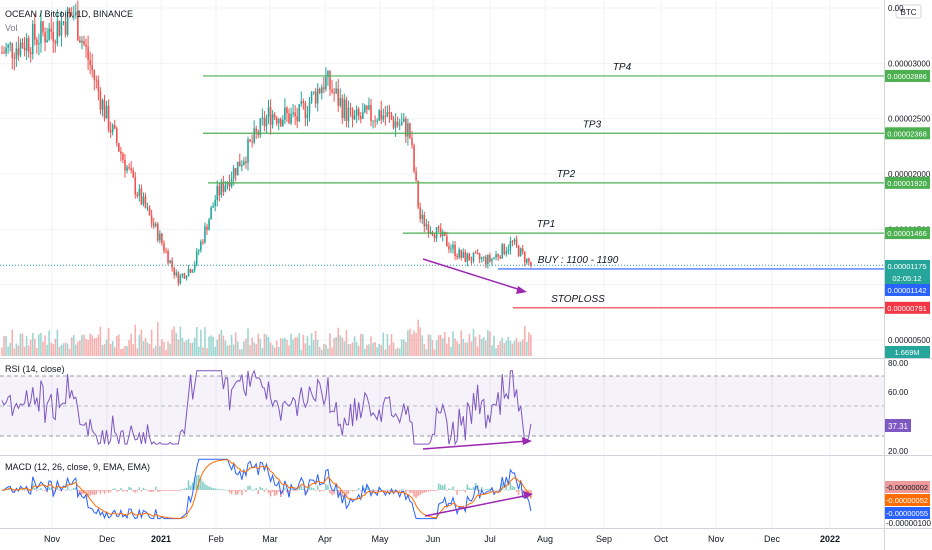 This screenshot has height=550, width=932. What do you see at coordinates (473, 275) in the screenshot?
I see `price-divergence-line` at bounding box center [473, 275].